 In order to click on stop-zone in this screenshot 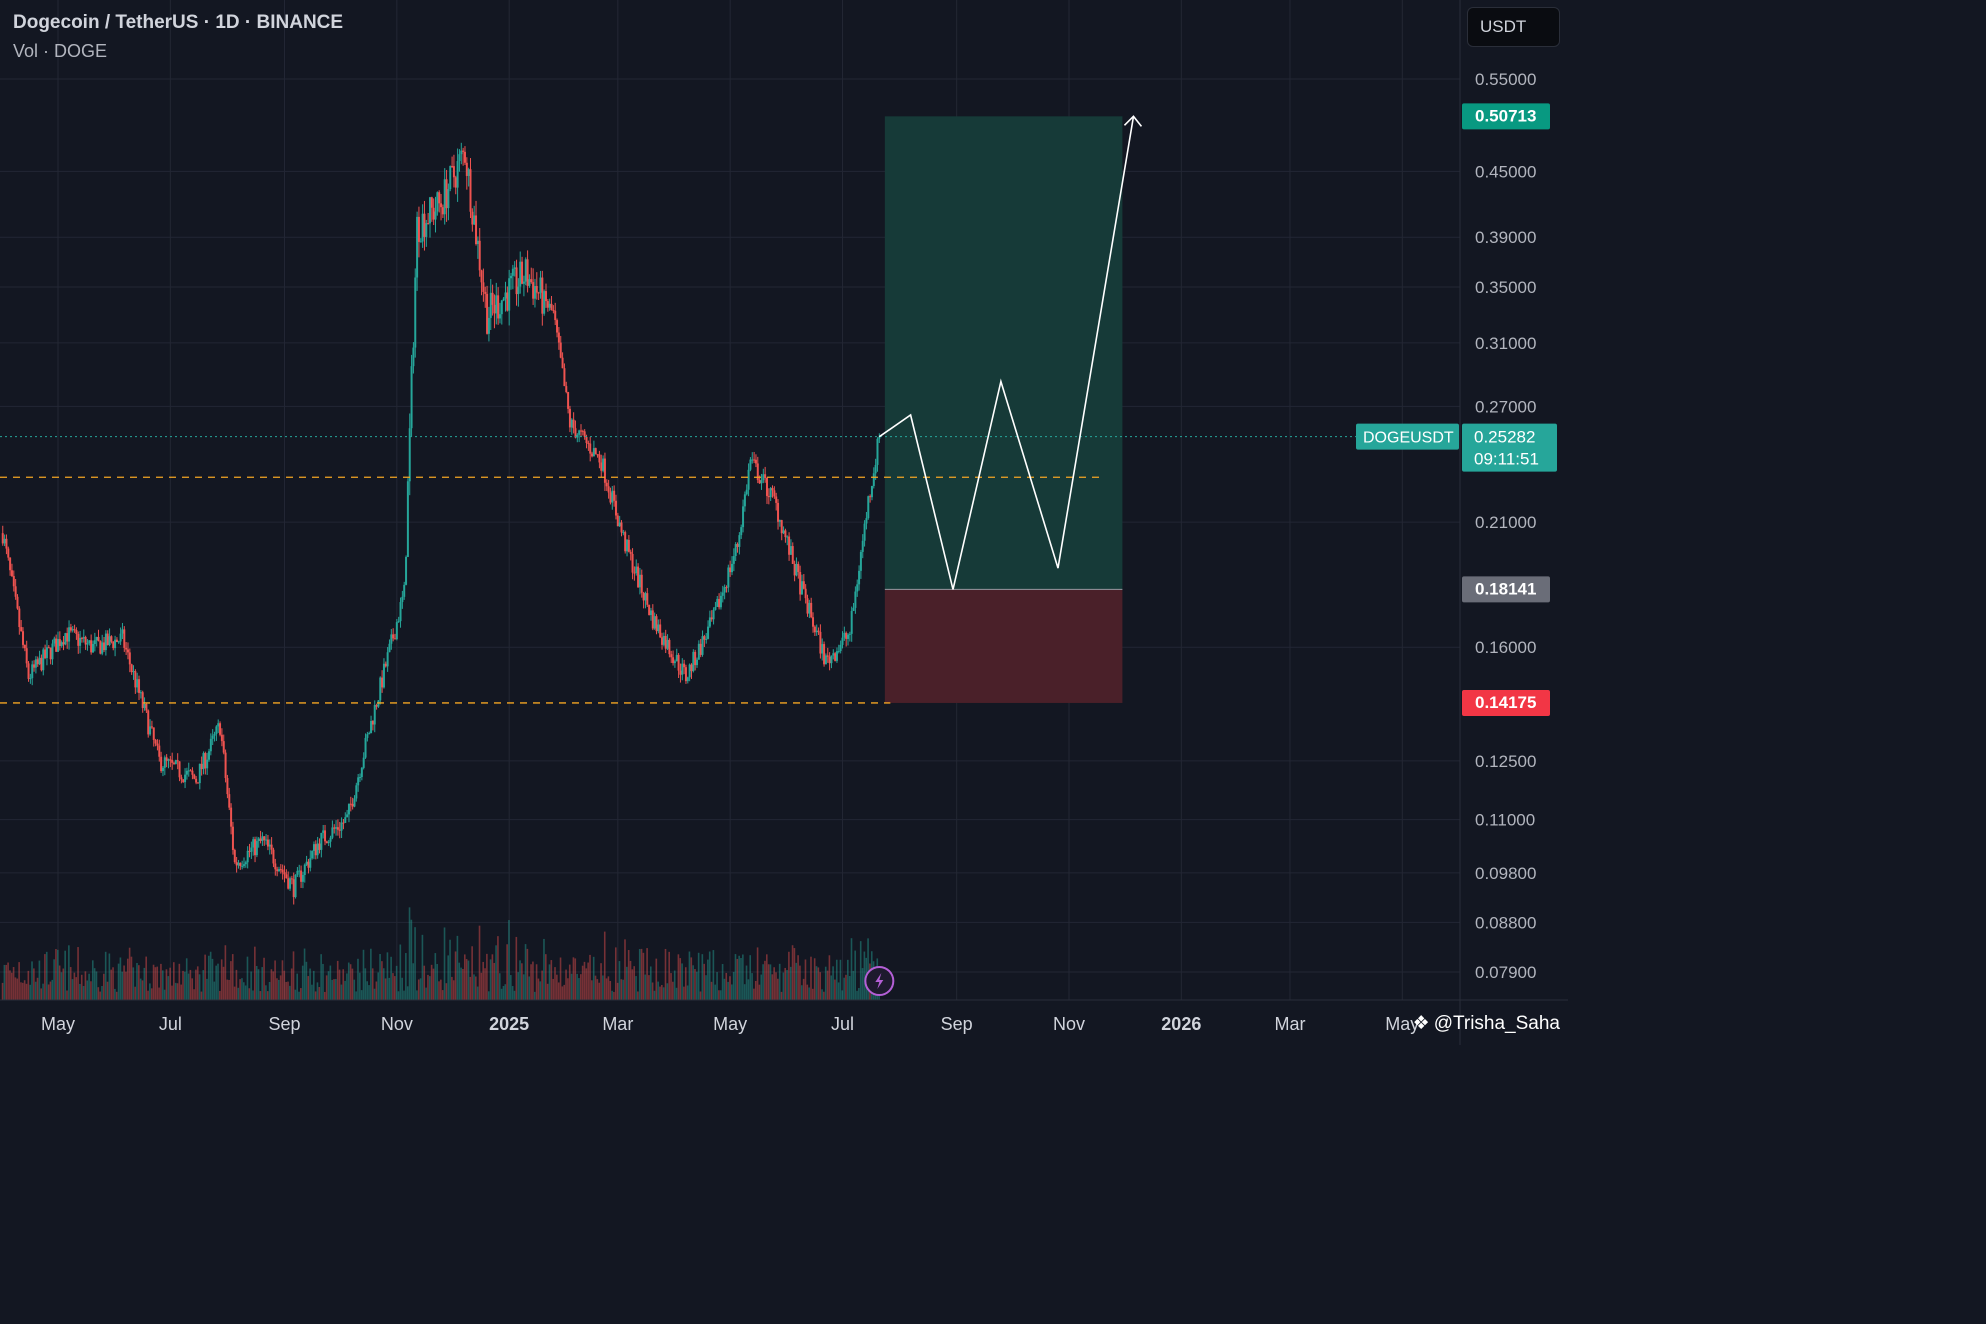, I will do `click(1003, 646)`.